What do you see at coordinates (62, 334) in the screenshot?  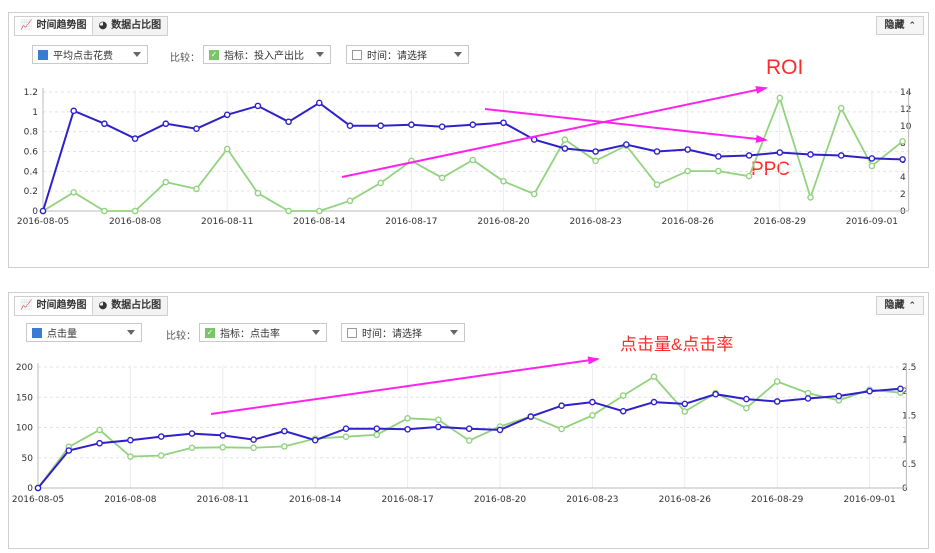 I see `metric-select-value: 点击量` at bounding box center [62, 334].